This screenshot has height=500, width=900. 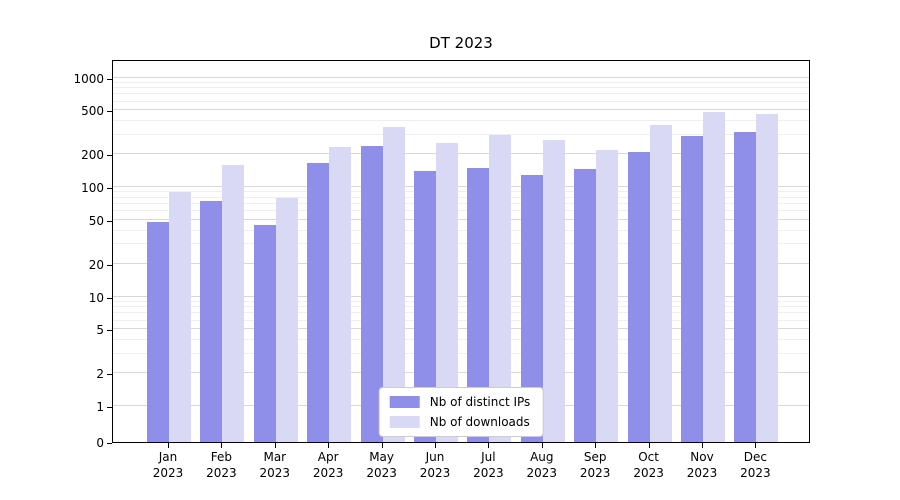 What do you see at coordinates (52, 250) in the screenshot?
I see `y-axis-labels: 0 1 2 5 10 20 50 100 200 500 1000` at bounding box center [52, 250].